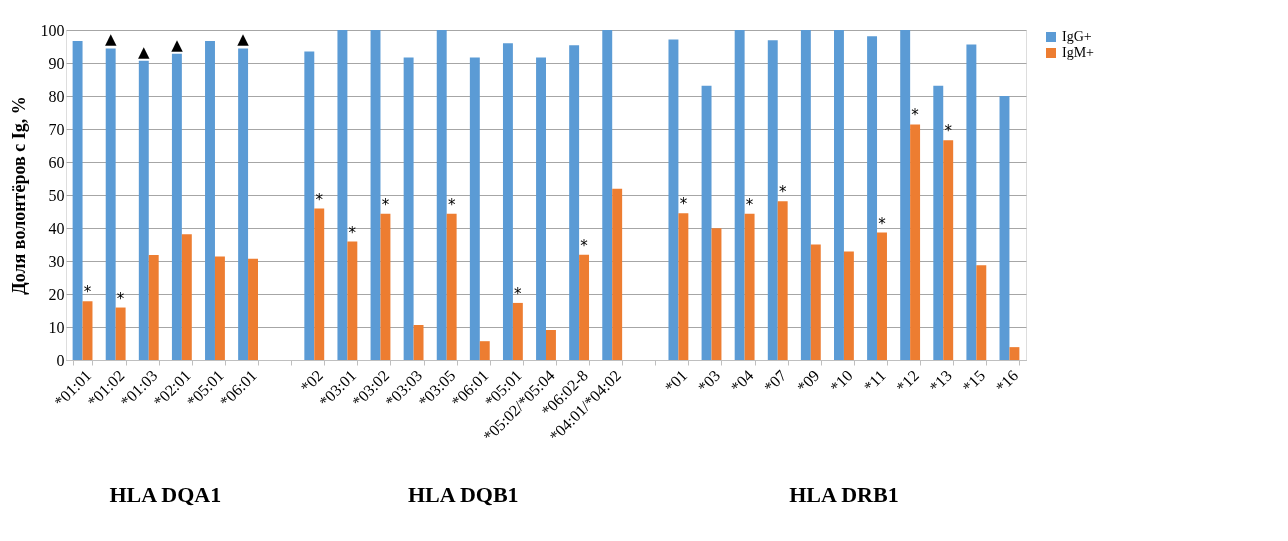 The width and height of the screenshot is (1288, 541). Describe the element at coordinates (874, 381) in the screenshot. I see `x-tick-label: *11` at that location.